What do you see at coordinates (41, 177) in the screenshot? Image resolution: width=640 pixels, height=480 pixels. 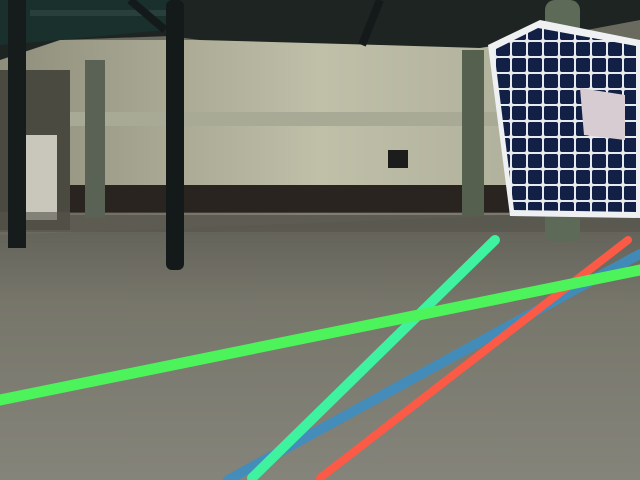 I see `left-cabinet` at bounding box center [41, 177].